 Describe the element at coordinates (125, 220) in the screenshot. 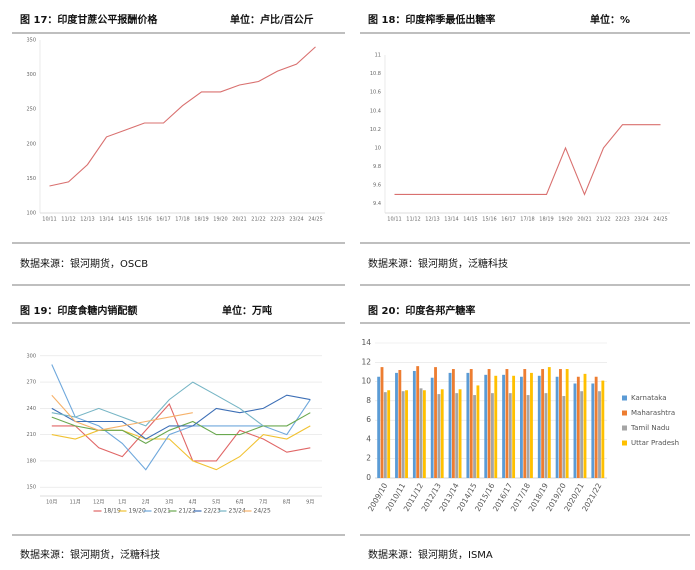

I see `x-tick-label: 14/15` at that location.